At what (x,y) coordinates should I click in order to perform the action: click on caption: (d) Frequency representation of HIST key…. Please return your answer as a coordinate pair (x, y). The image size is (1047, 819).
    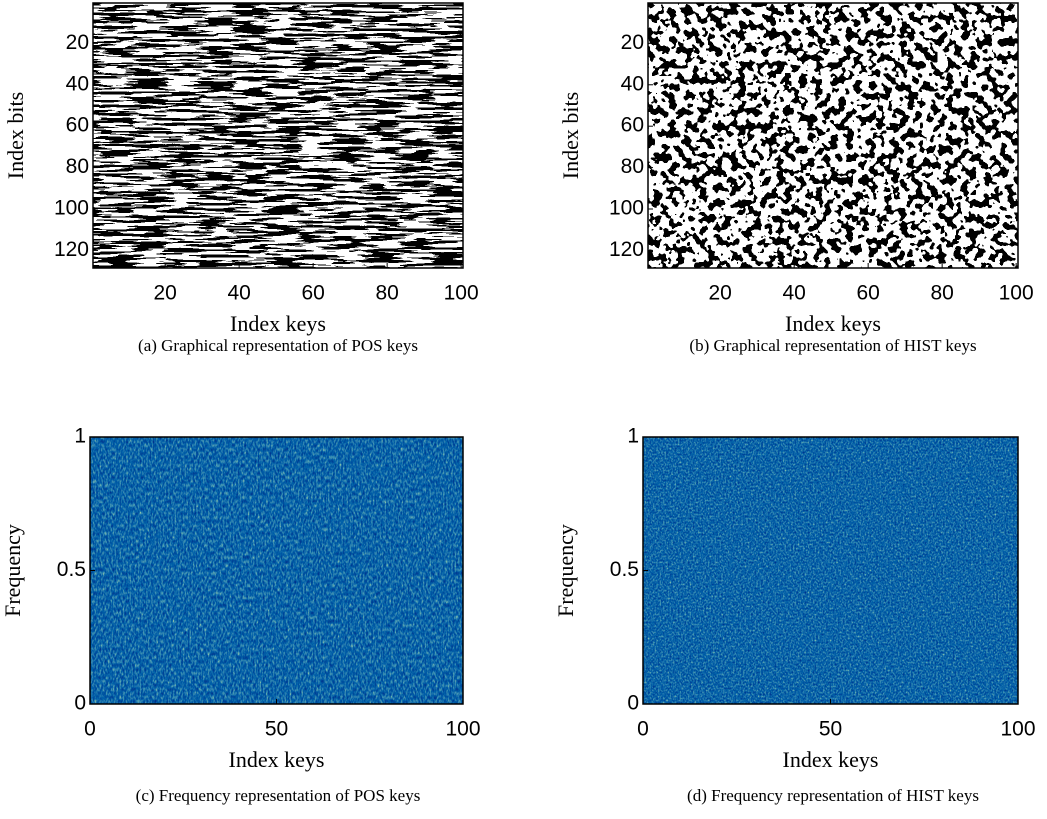
    Looking at the image, I should click on (833, 795).